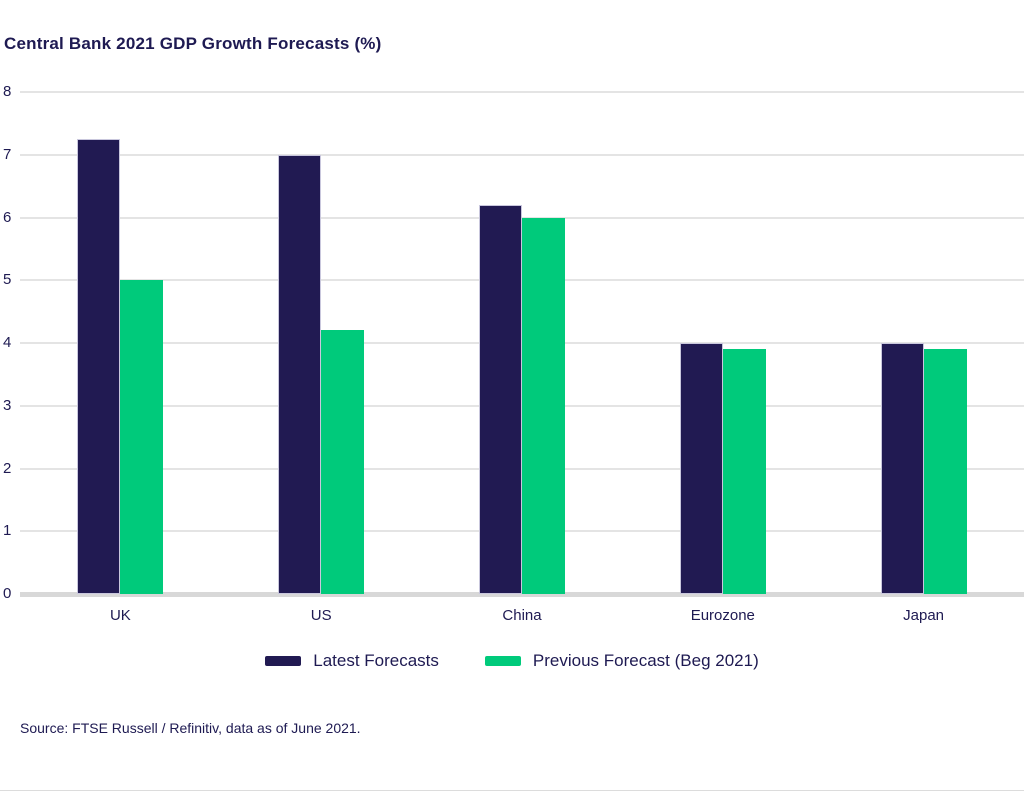  Describe the element at coordinates (945, 471) in the screenshot. I see `bar-japan-previous` at that location.